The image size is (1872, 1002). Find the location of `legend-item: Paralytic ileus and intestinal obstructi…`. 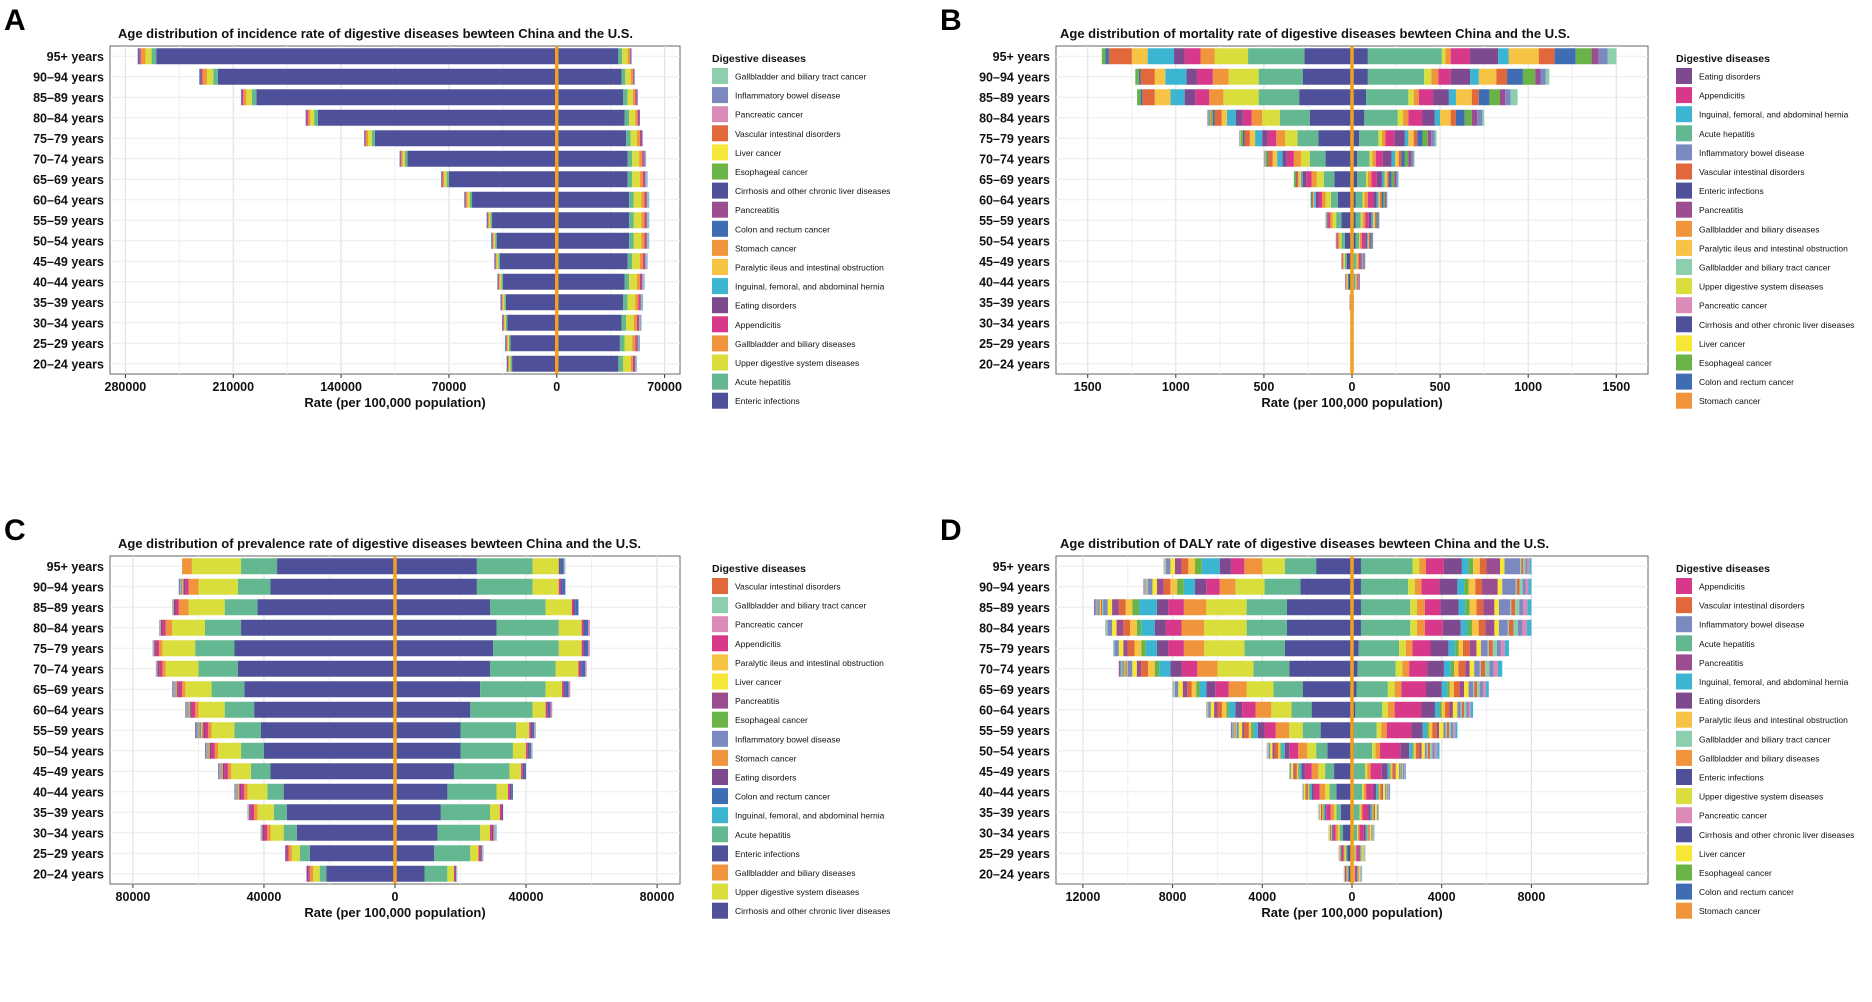

legend-item: Paralytic ileus and intestinal obstructi… is located at coordinates (1773, 248).